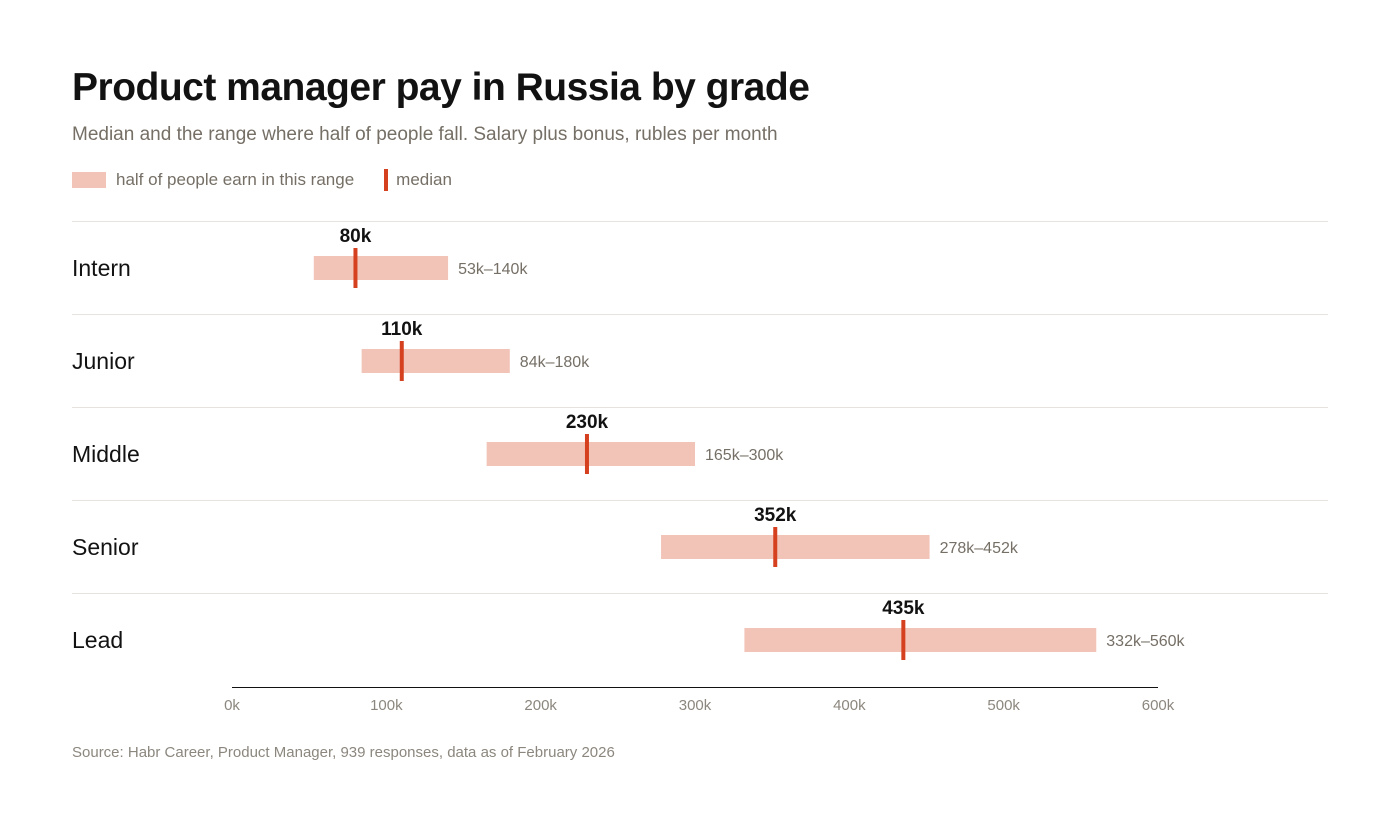  Describe the element at coordinates (555, 362) in the screenshot. I see `range-value-label: 84k–180k` at that location.